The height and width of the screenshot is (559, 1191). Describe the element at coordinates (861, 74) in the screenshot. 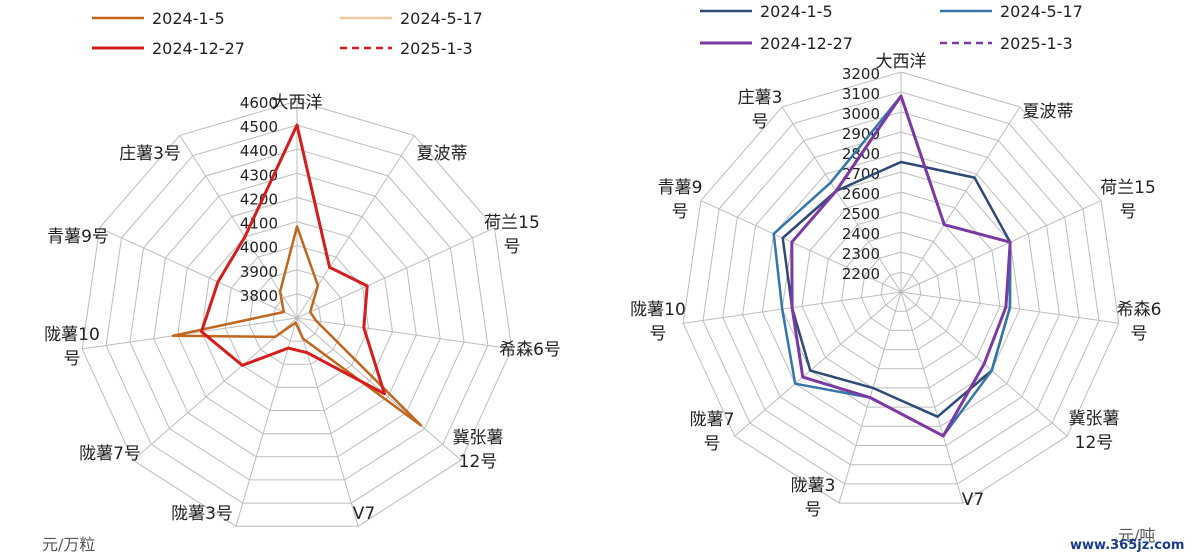

I see `tick-label: 3200` at that location.